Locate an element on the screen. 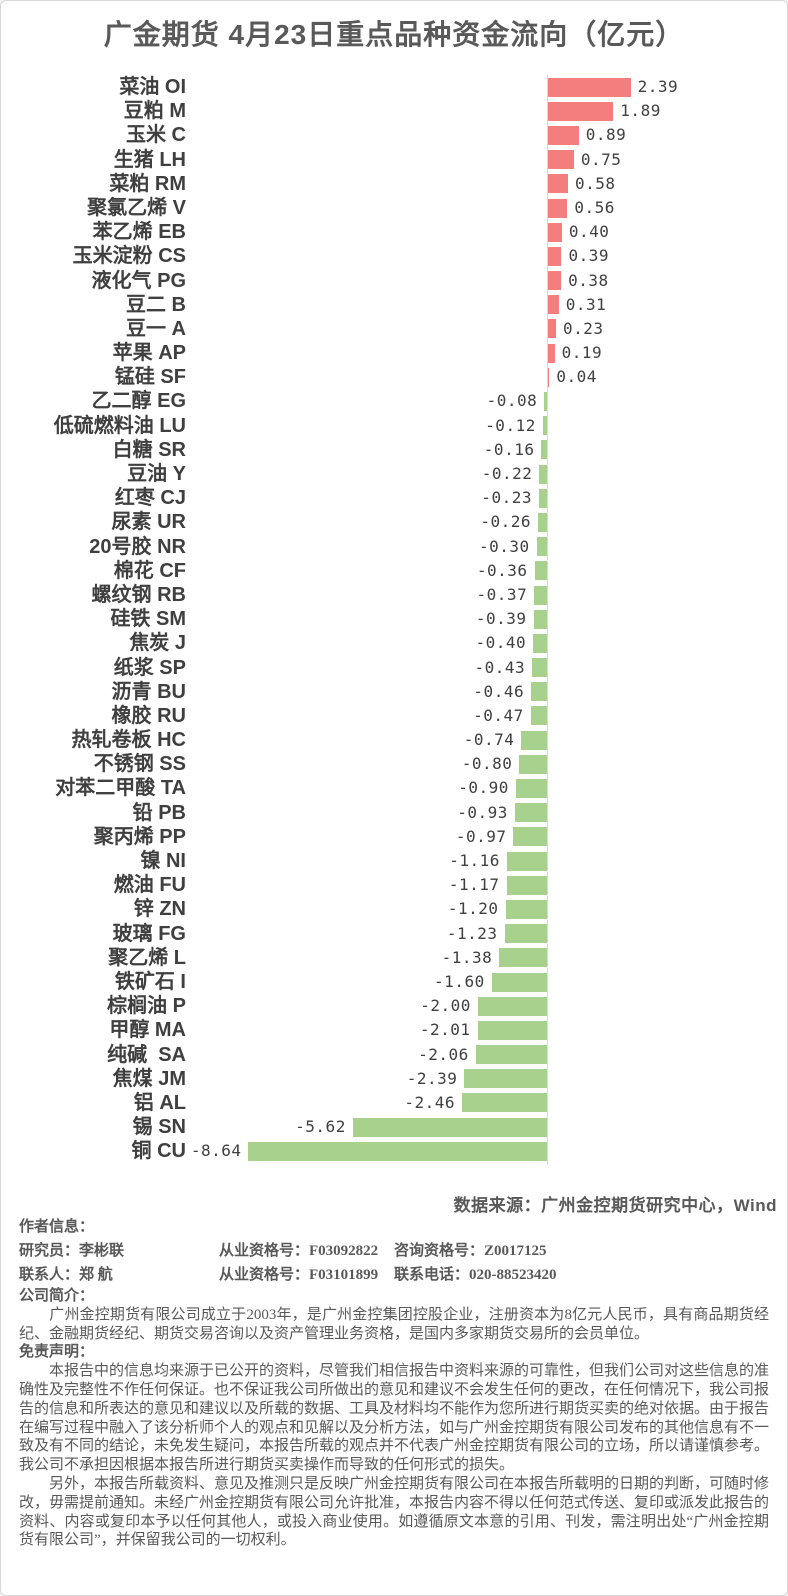  value-label: 0.31 is located at coordinates (586, 304).